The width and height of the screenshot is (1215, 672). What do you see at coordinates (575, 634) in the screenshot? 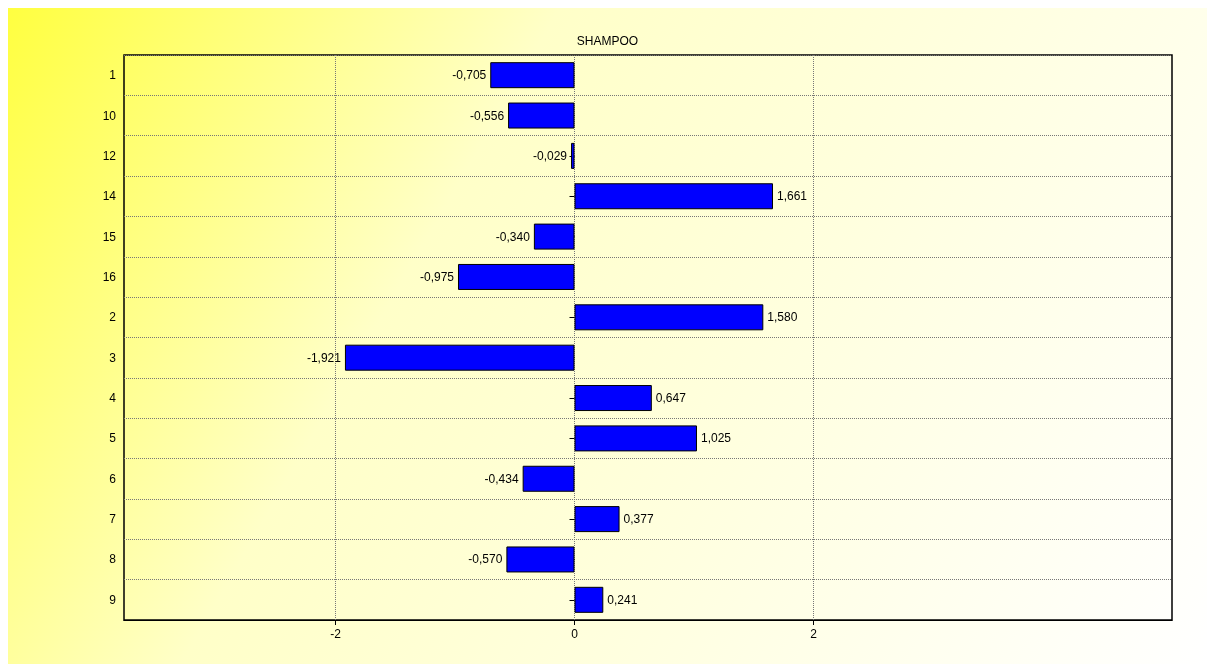
I see `x-tick-label: 0` at bounding box center [575, 634].